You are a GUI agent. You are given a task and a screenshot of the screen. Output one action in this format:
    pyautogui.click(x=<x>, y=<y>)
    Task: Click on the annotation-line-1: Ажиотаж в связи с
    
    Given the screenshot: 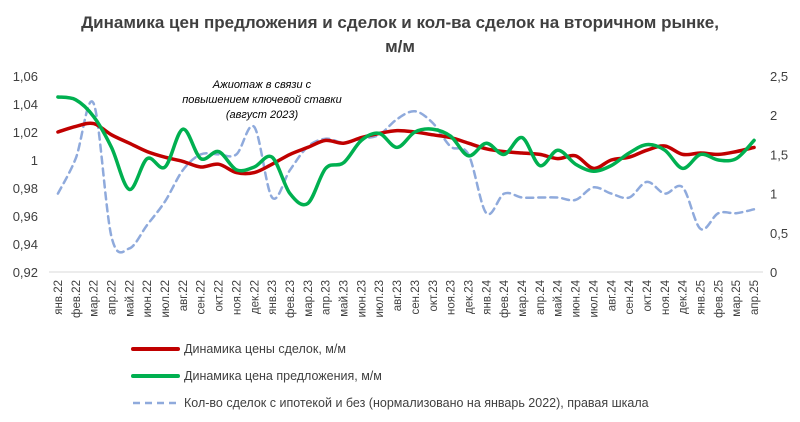 What is the action you would take?
    pyautogui.click(x=262, y=85)
    